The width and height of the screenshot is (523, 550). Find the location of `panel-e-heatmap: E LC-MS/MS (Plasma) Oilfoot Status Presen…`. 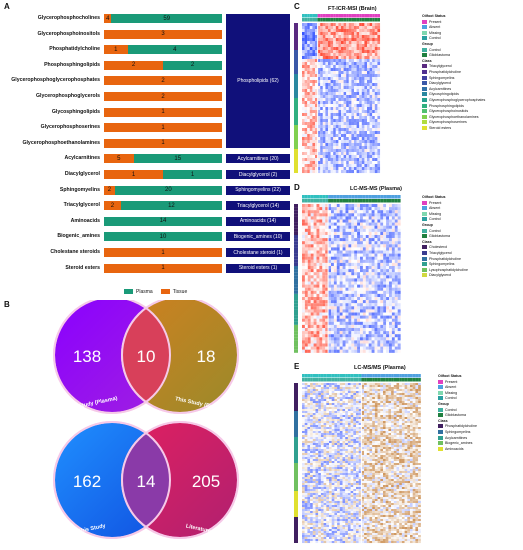

panel-e-heatmap: E LC-MS/MS (Plasma) Oilfoot Status Presen… is located at coordinates (408, 456).